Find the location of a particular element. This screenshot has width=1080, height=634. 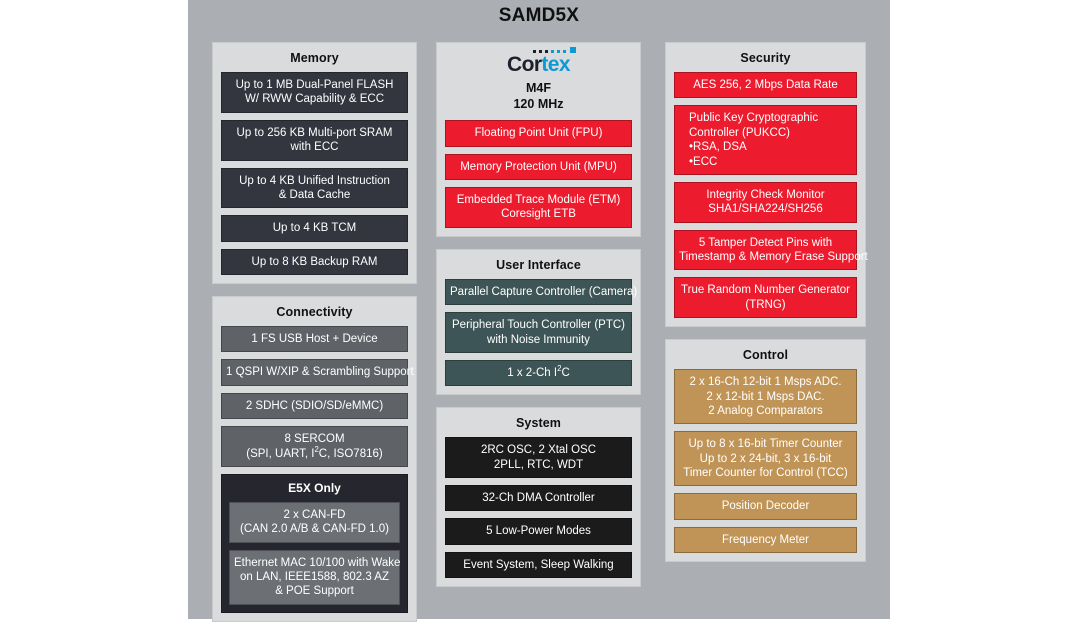

panel-title-connectivity: Connectivity is located at coordinates (314, 312).